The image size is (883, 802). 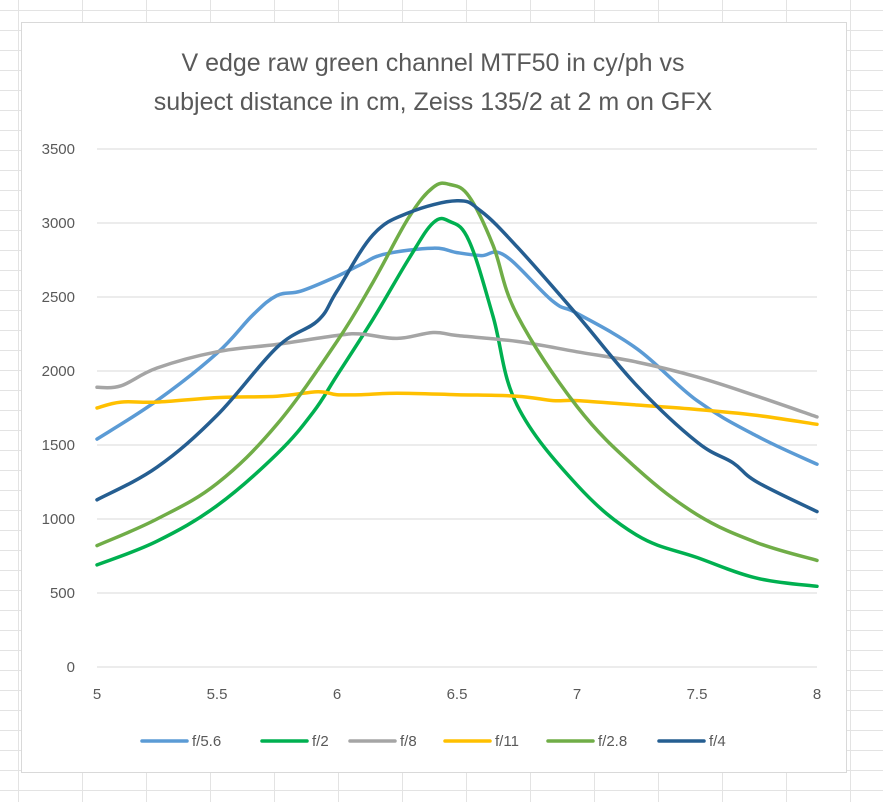 What do you see at coordinates (58, 445) in the screenshot?
I see `y-tick-label: 1500` at bounding box center [58, 445].